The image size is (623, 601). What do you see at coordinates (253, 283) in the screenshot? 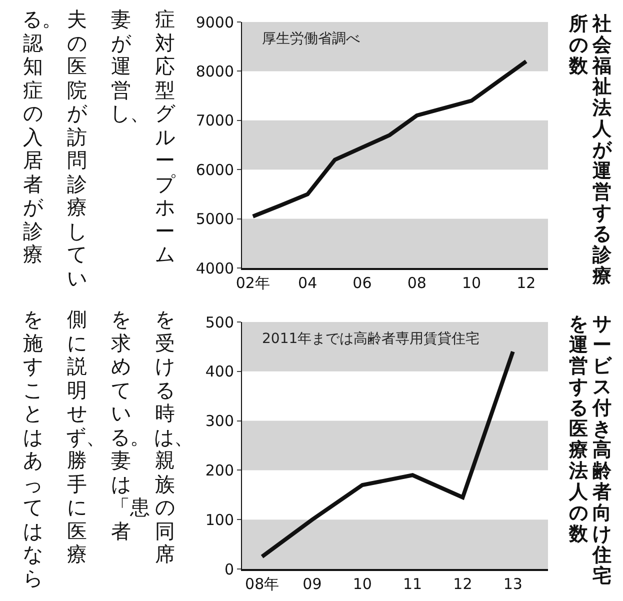
I see `x-tick-label: 02年` at bounding box center [253, 283].